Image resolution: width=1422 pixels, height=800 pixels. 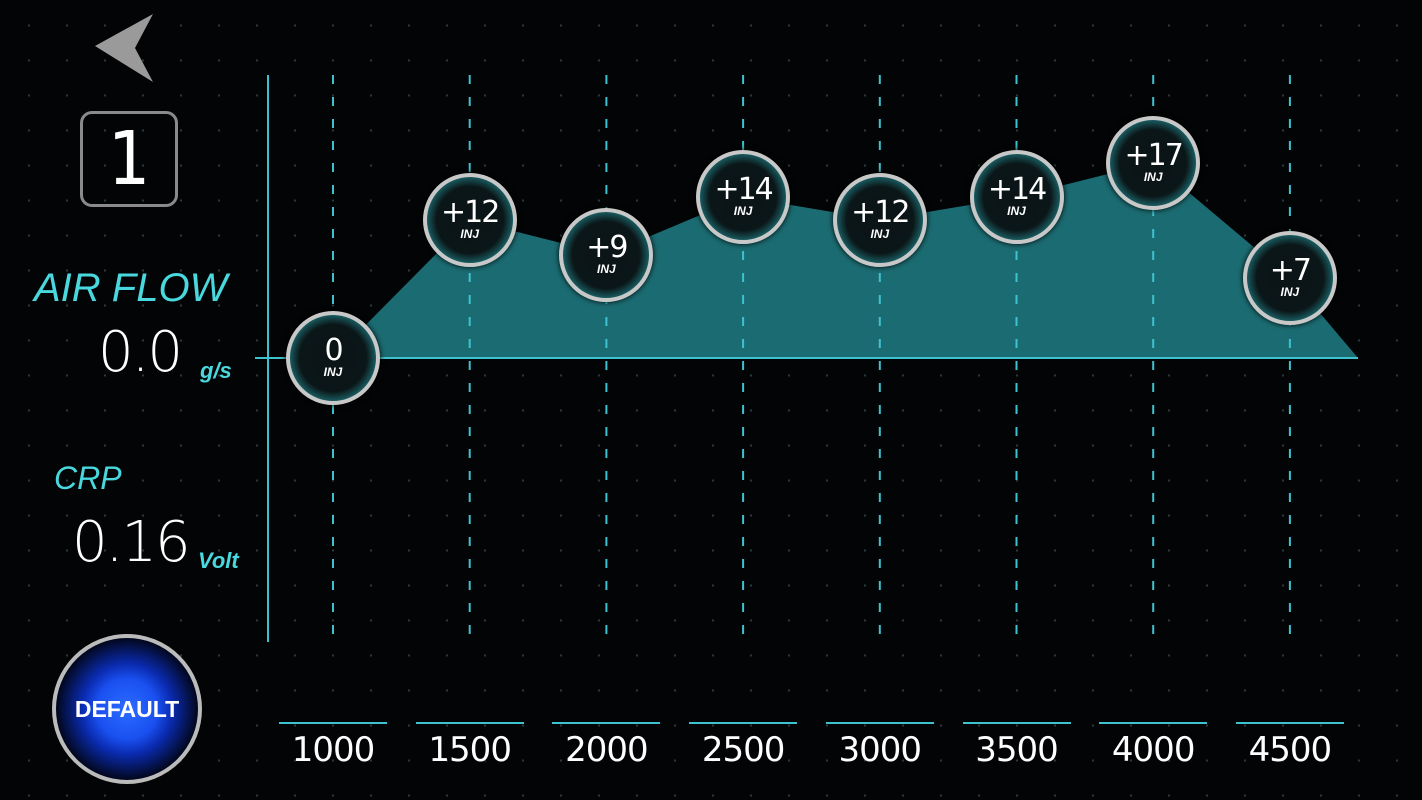 I want to click on x-tick-label: 2500, so click(x=743, y=746).